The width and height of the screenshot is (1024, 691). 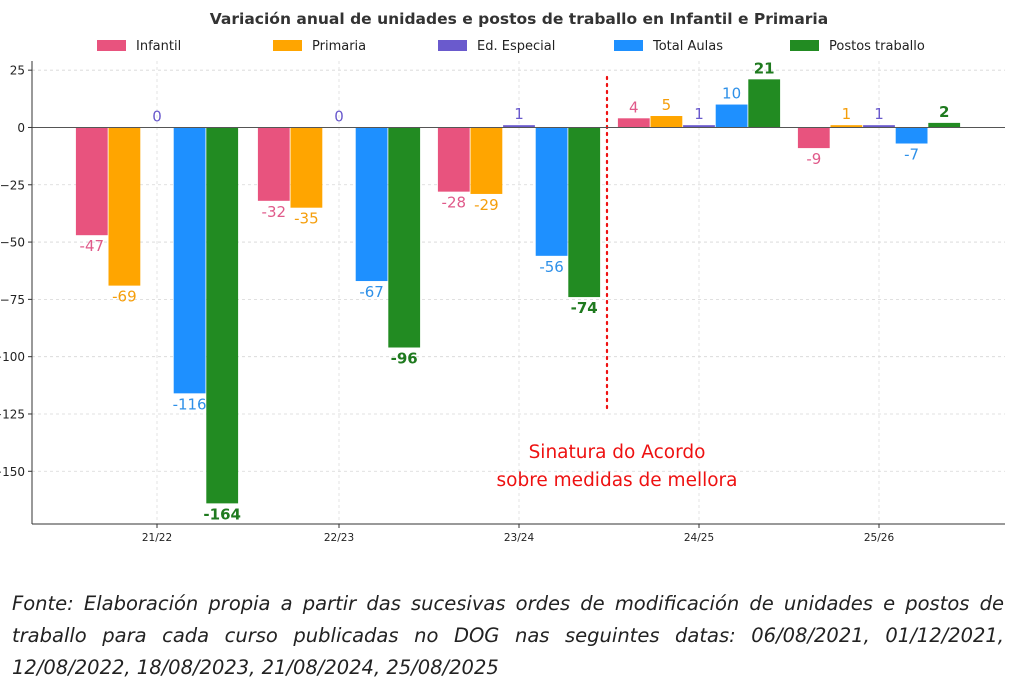 I want to click on legend-label: Infantil, so click(x=158, y=46).